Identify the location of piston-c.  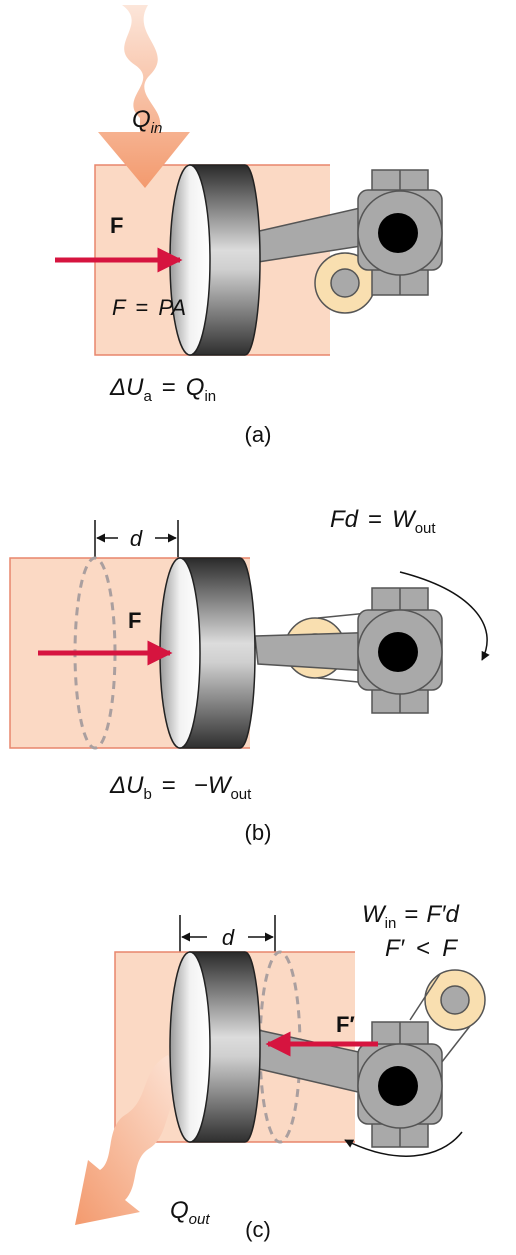
(215, 1047).